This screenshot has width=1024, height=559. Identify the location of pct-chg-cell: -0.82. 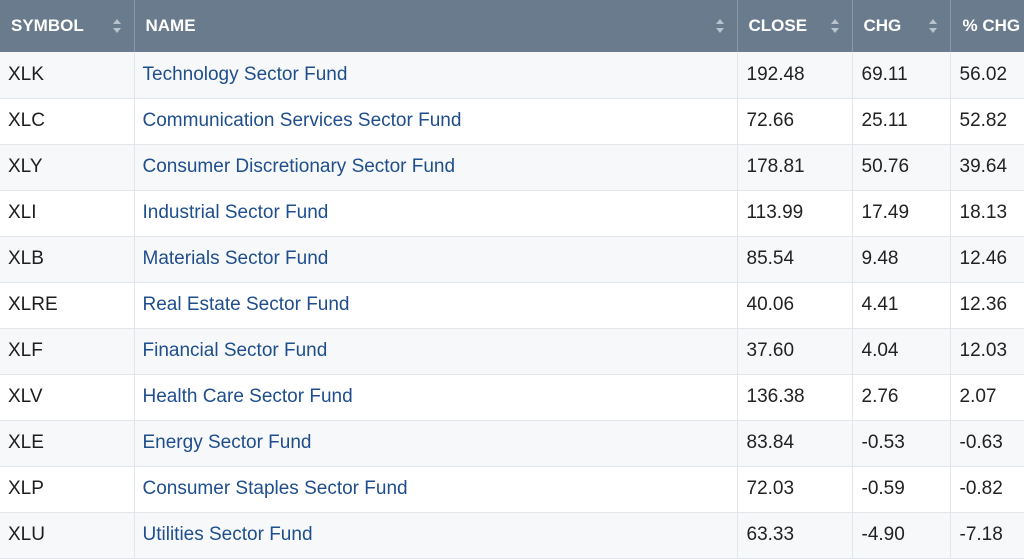
(987, 489).